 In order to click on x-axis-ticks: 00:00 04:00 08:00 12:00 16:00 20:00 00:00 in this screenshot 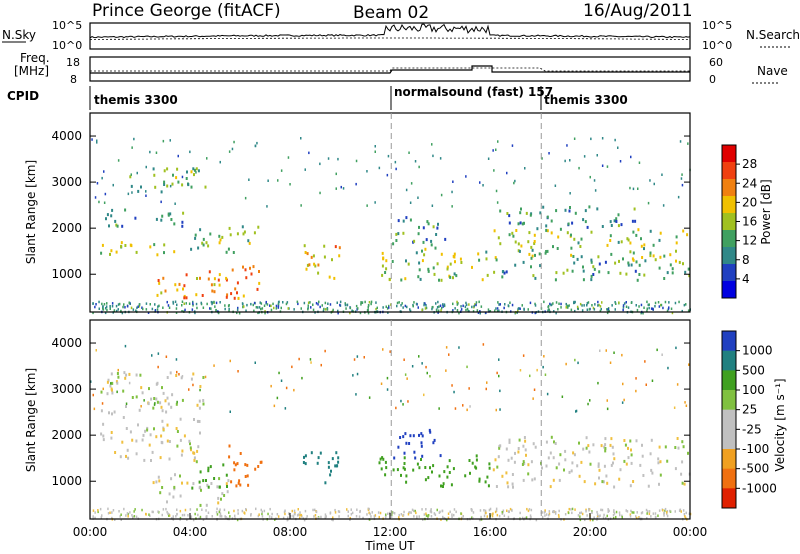, I will do `click(390, 526)`.